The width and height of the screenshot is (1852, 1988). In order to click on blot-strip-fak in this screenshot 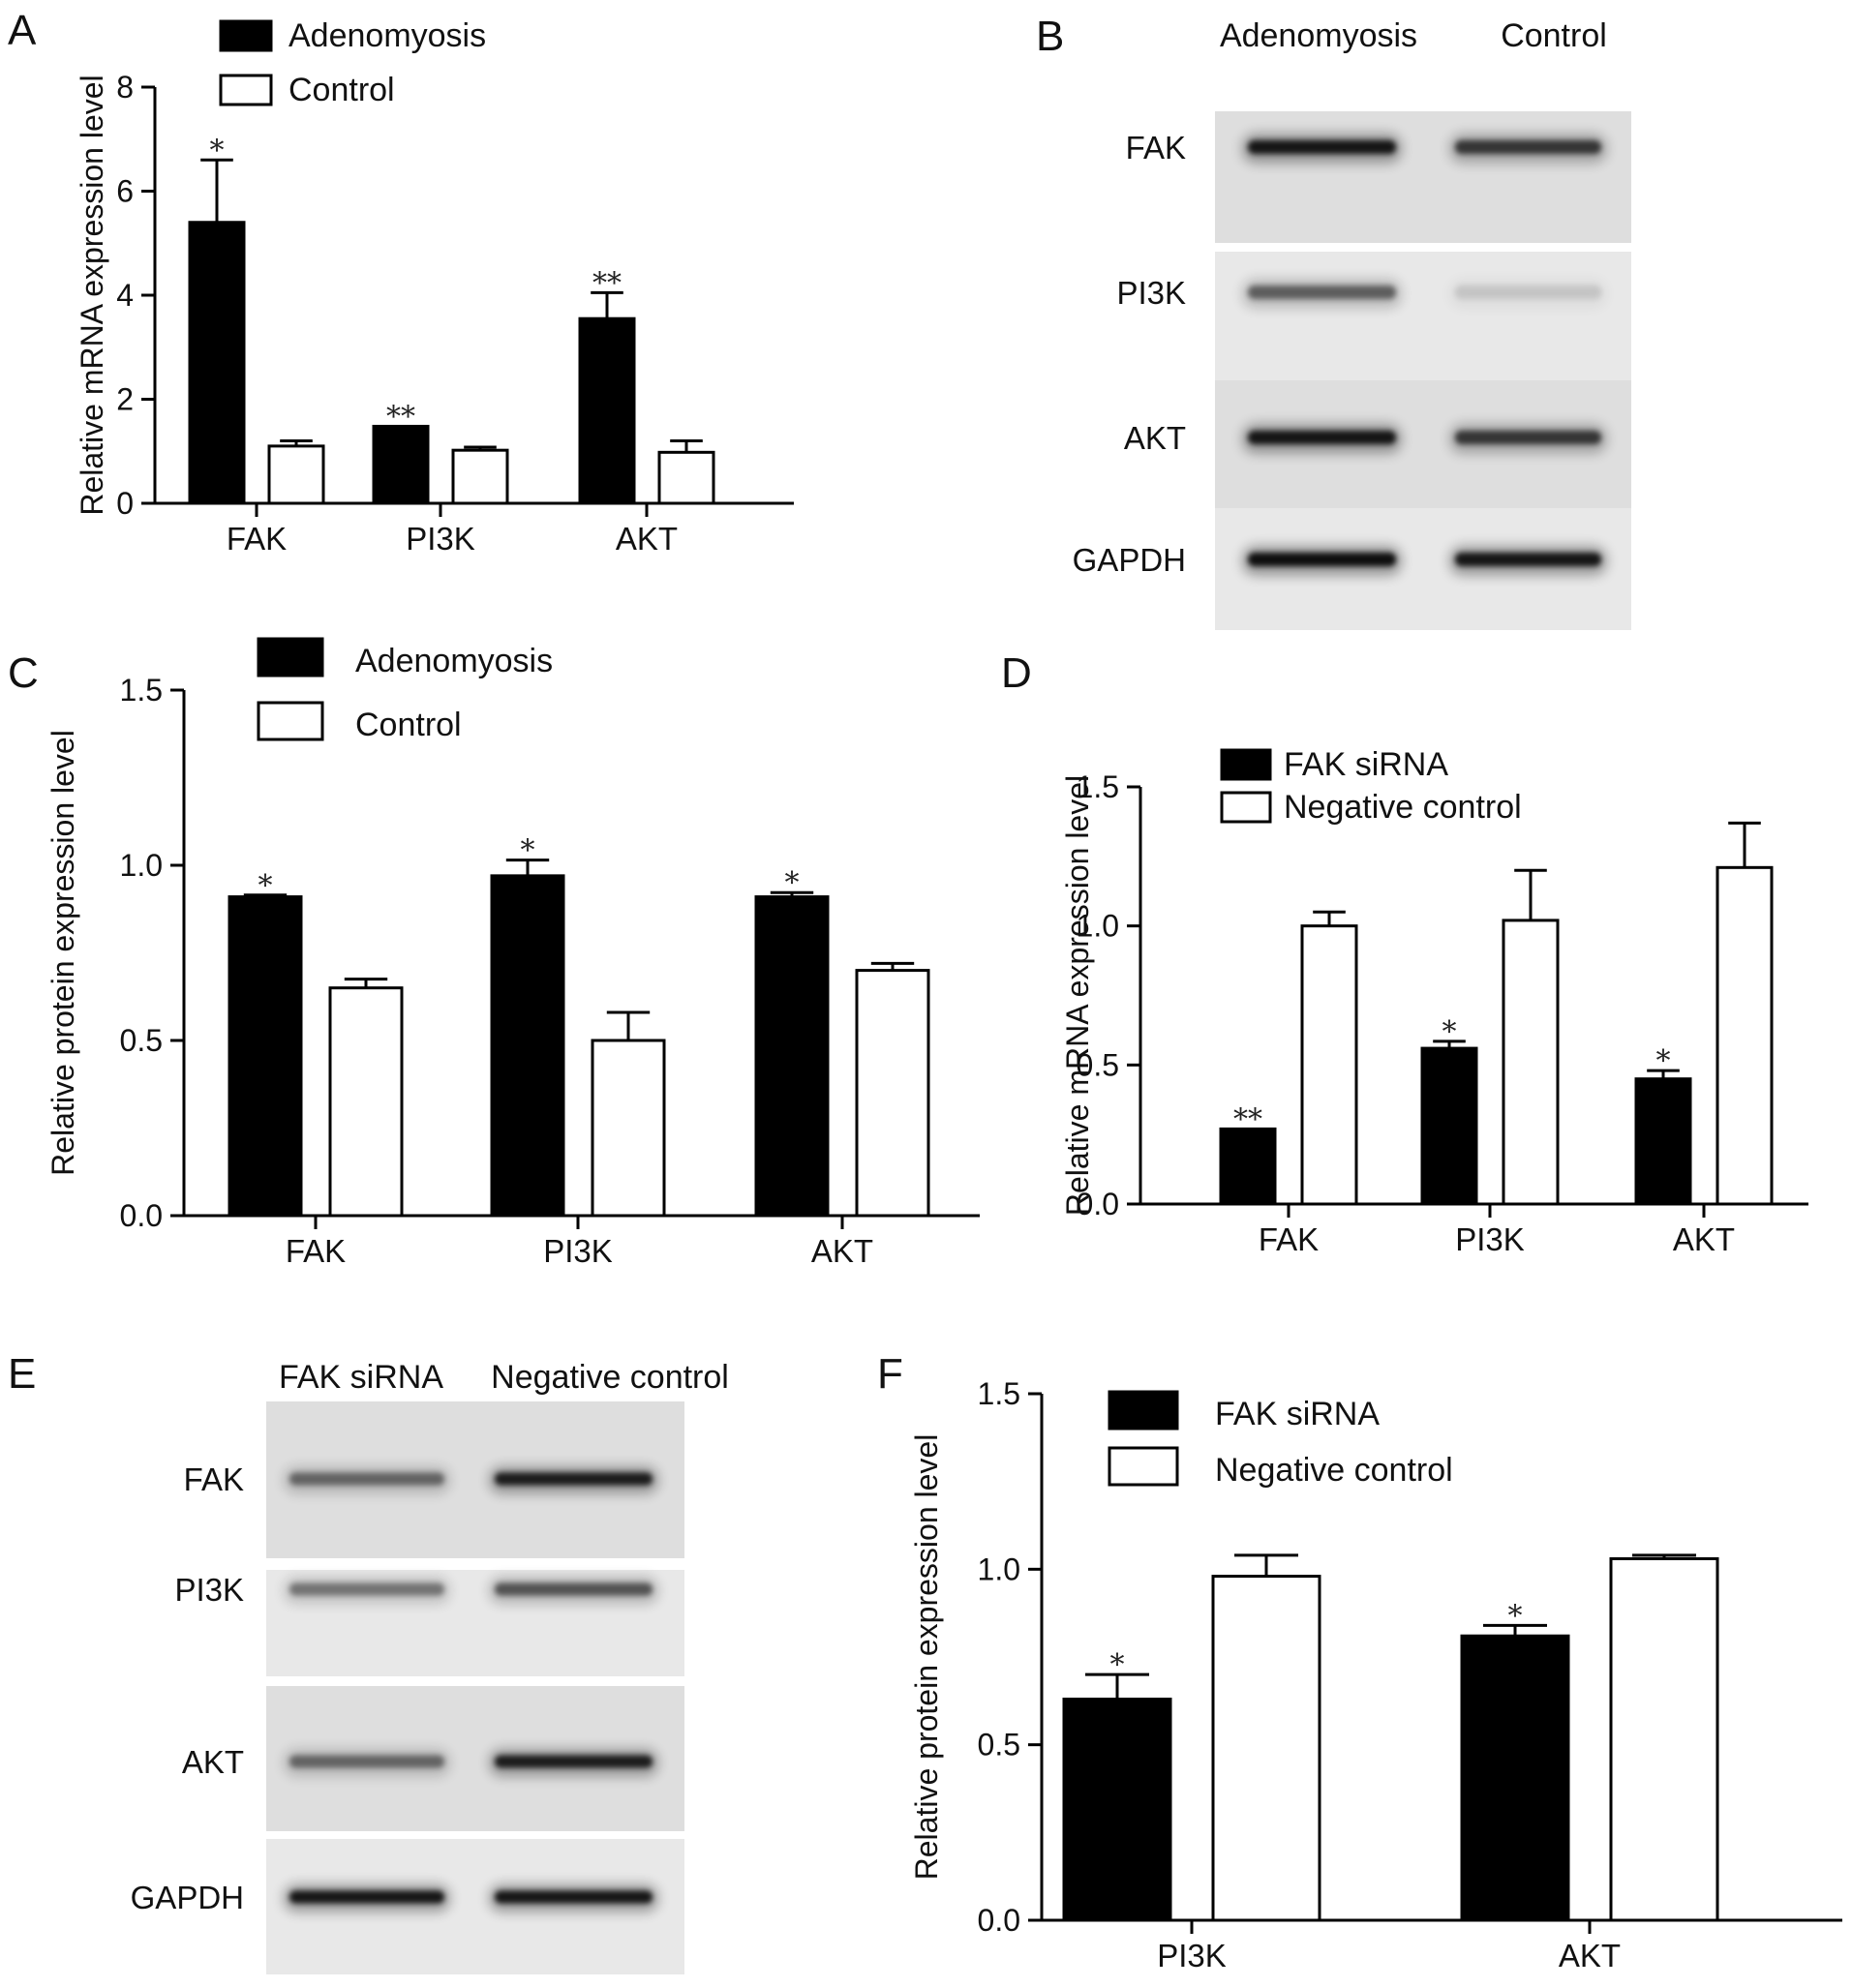, I will do `click(1423, 177)`.